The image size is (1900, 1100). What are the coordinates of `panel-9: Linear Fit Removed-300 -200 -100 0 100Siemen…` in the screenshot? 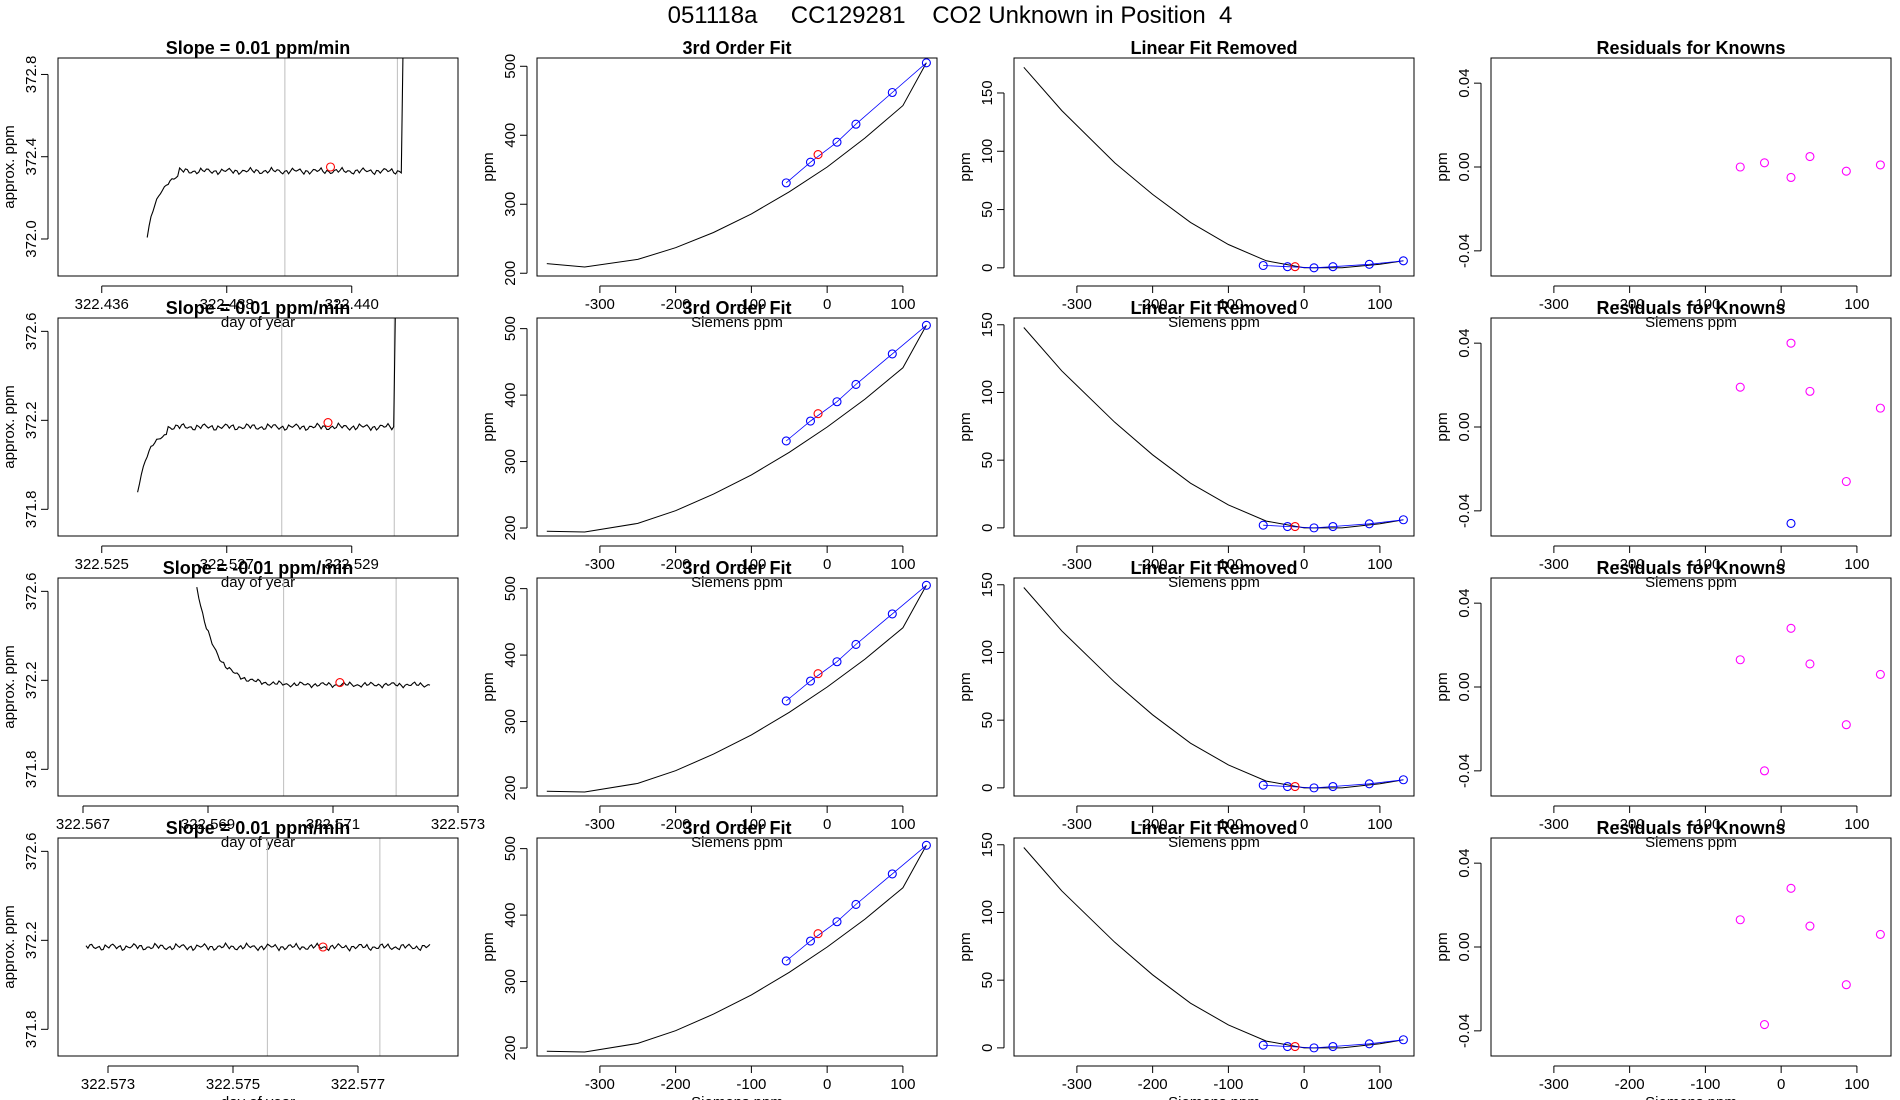 It's located at (1186, 184).